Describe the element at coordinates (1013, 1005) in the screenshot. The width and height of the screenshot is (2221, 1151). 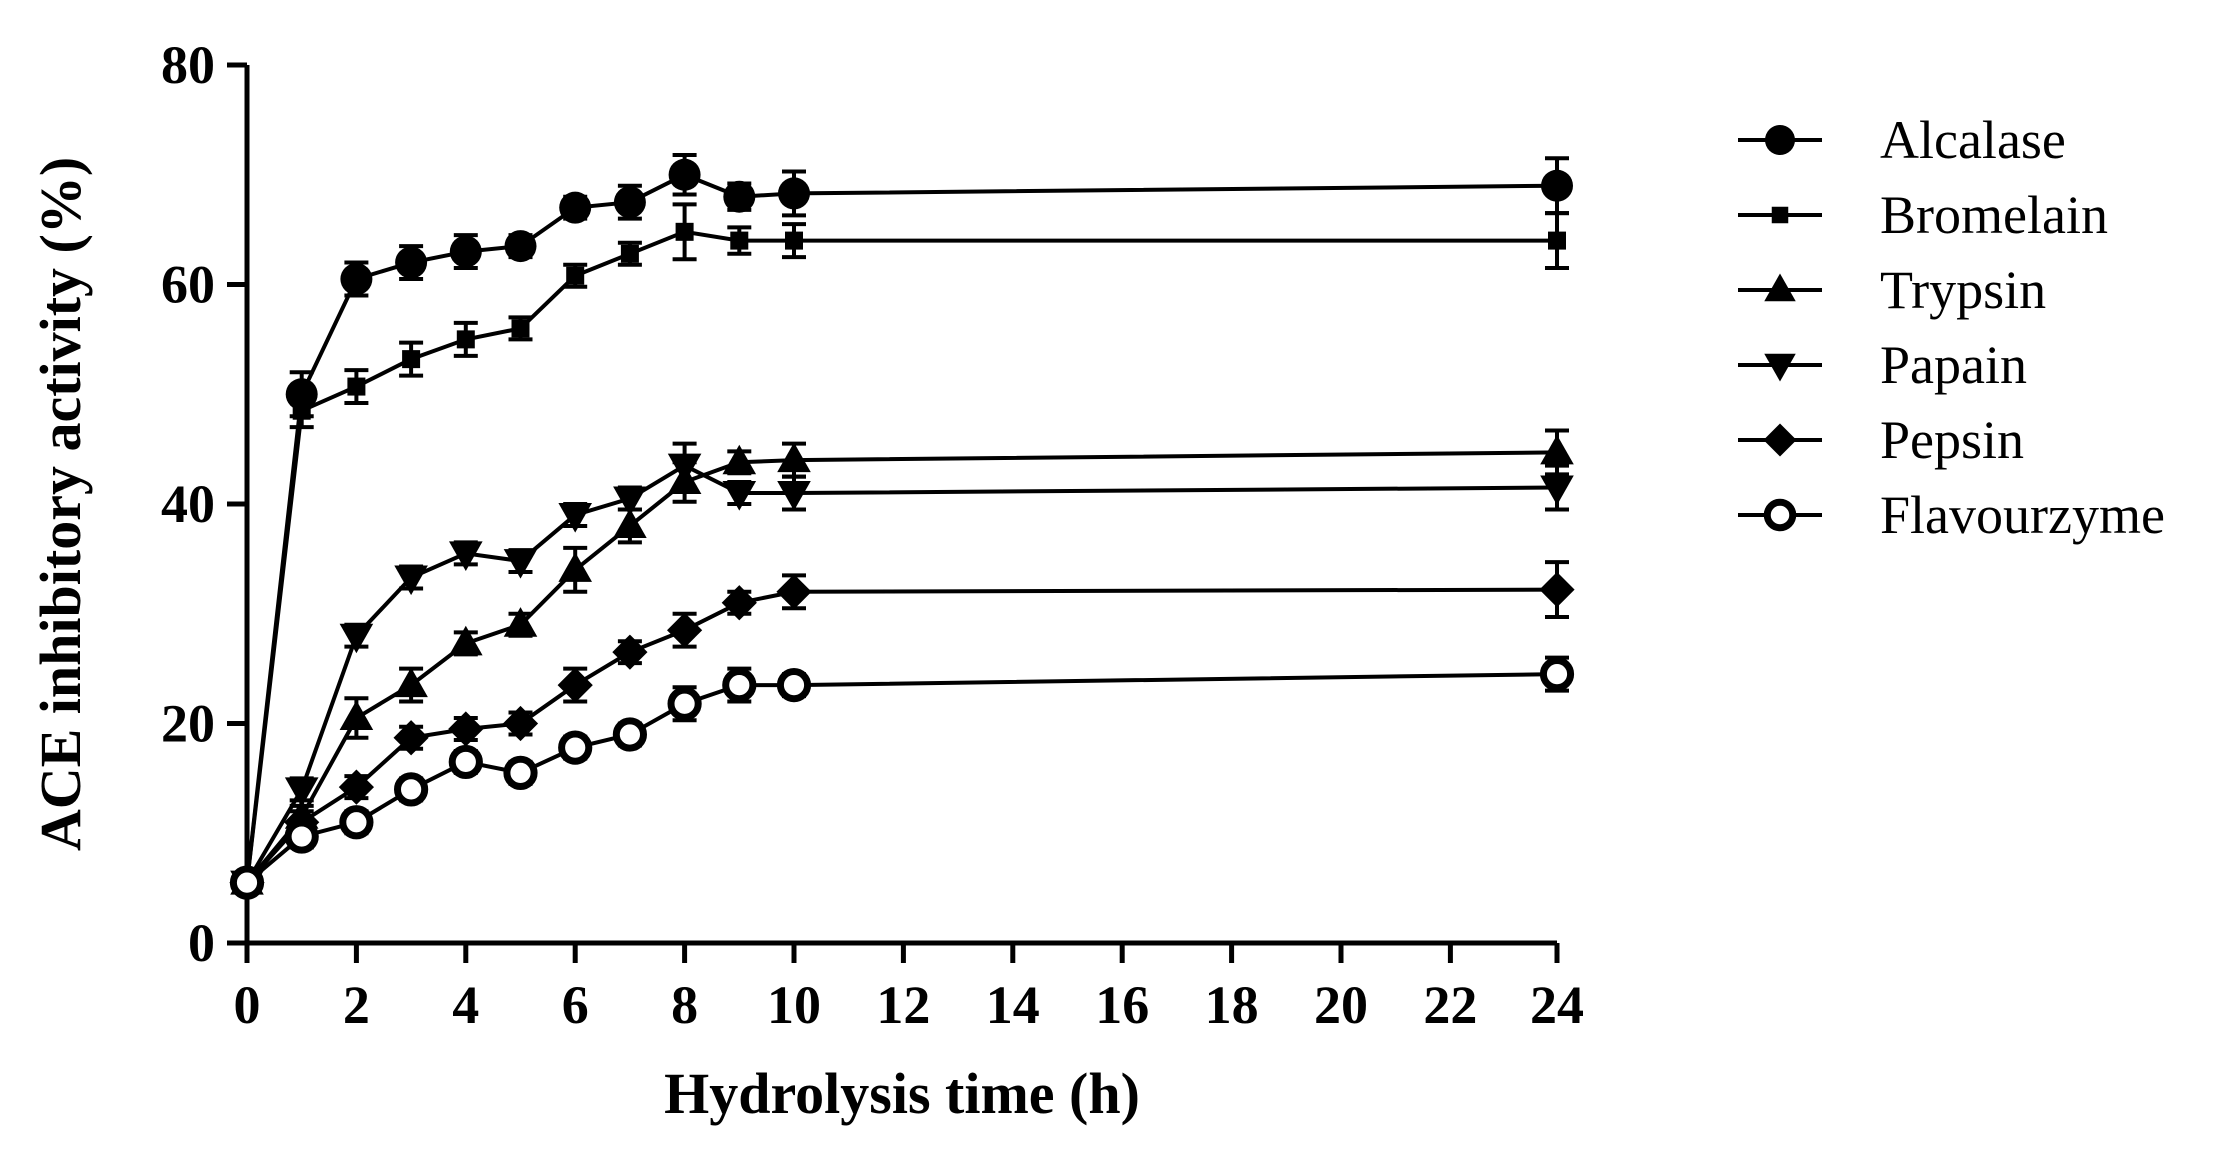
I see `x-tick-label: 14` at that location.